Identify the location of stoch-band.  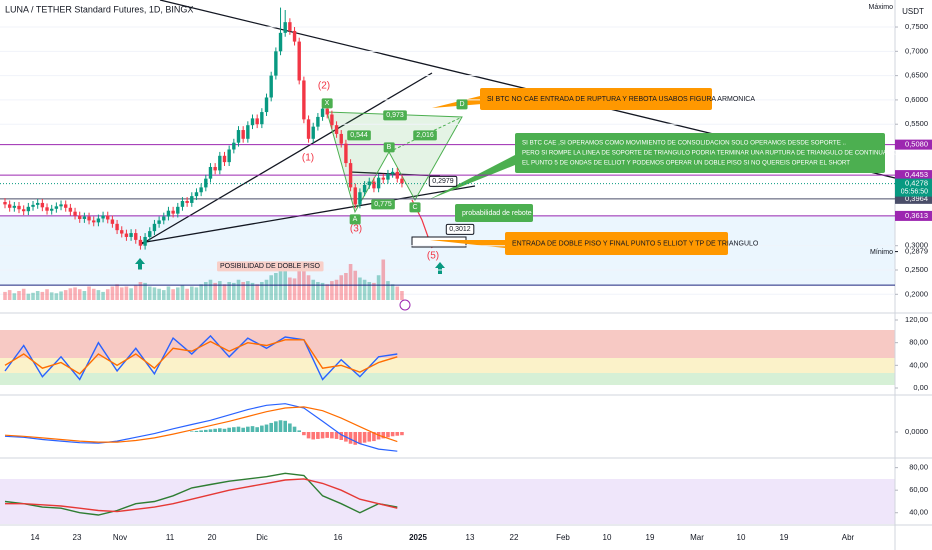
(447, 365).